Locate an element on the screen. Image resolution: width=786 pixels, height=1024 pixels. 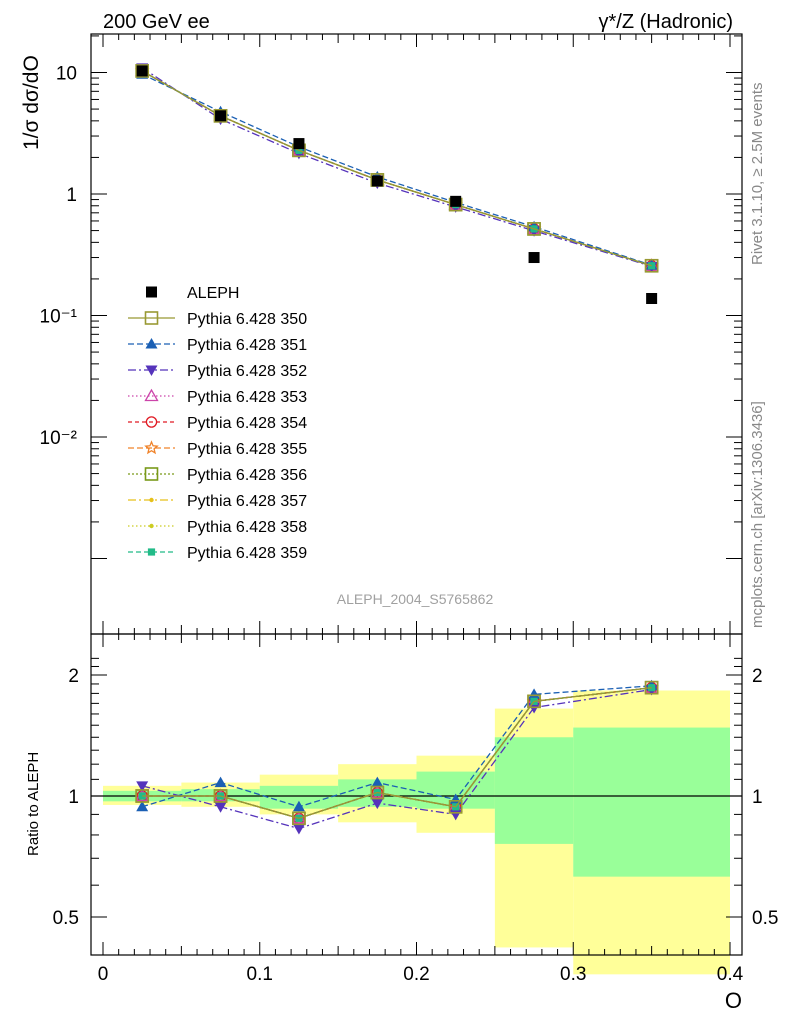
analysis-watermark: ALEPH_2004_S5765862 is located at coordinates (415, 599).